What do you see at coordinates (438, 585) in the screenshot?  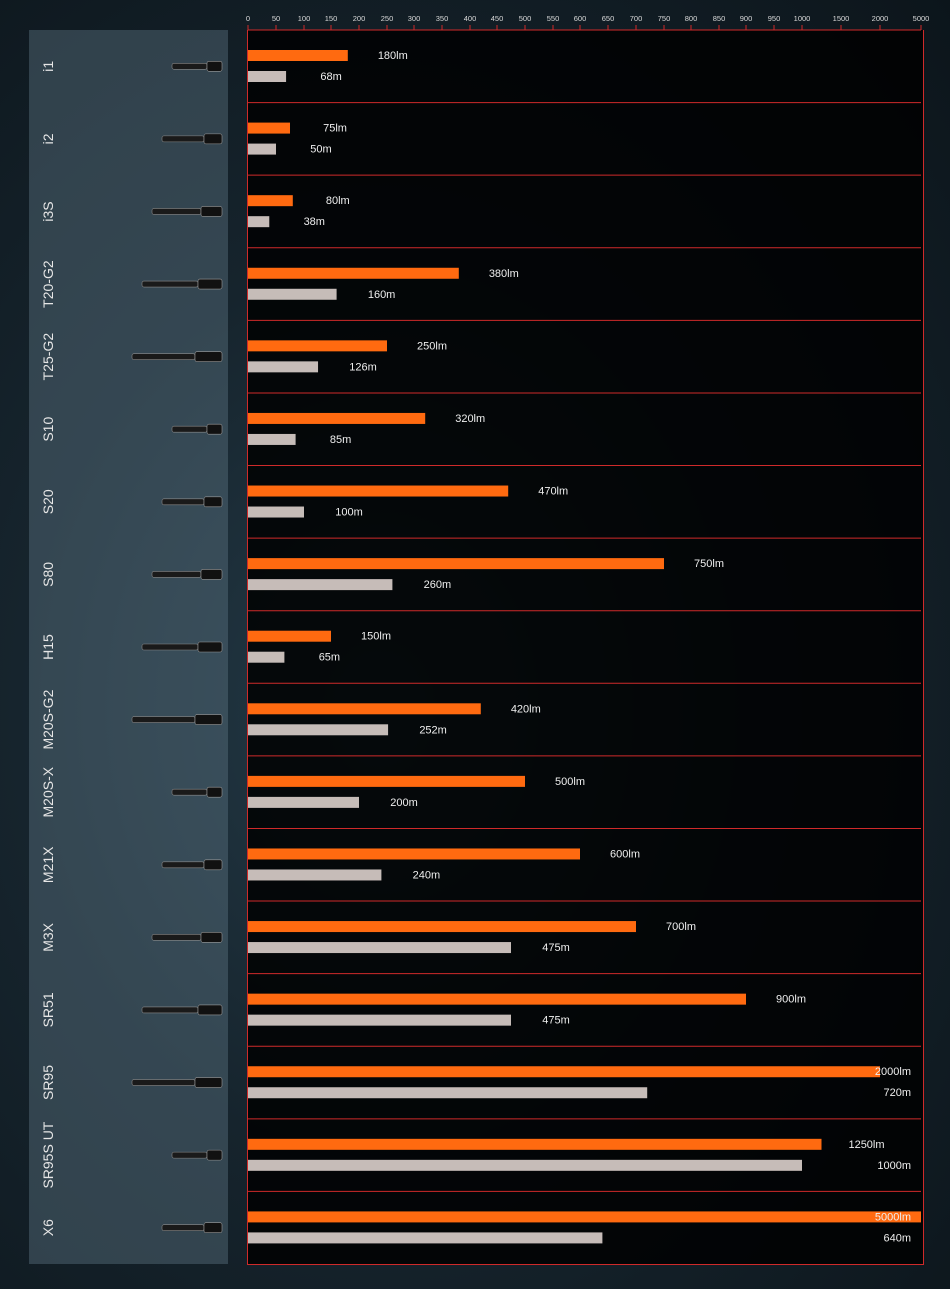 I see `throw-label: 260m` at bounding box center [438, 585].